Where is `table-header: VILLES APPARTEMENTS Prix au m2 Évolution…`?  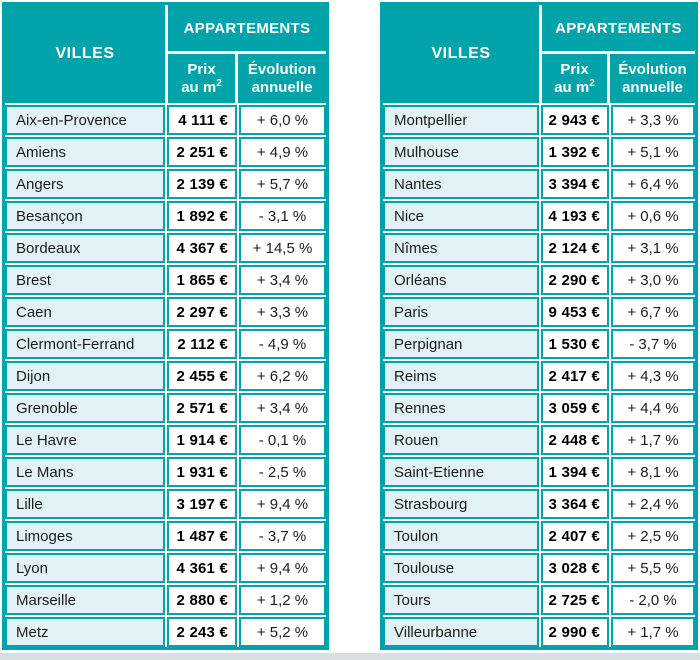
table-header: VILLES APPARTEMENTS Prix au m2 Évolution… is located at coordinates (539, 54).